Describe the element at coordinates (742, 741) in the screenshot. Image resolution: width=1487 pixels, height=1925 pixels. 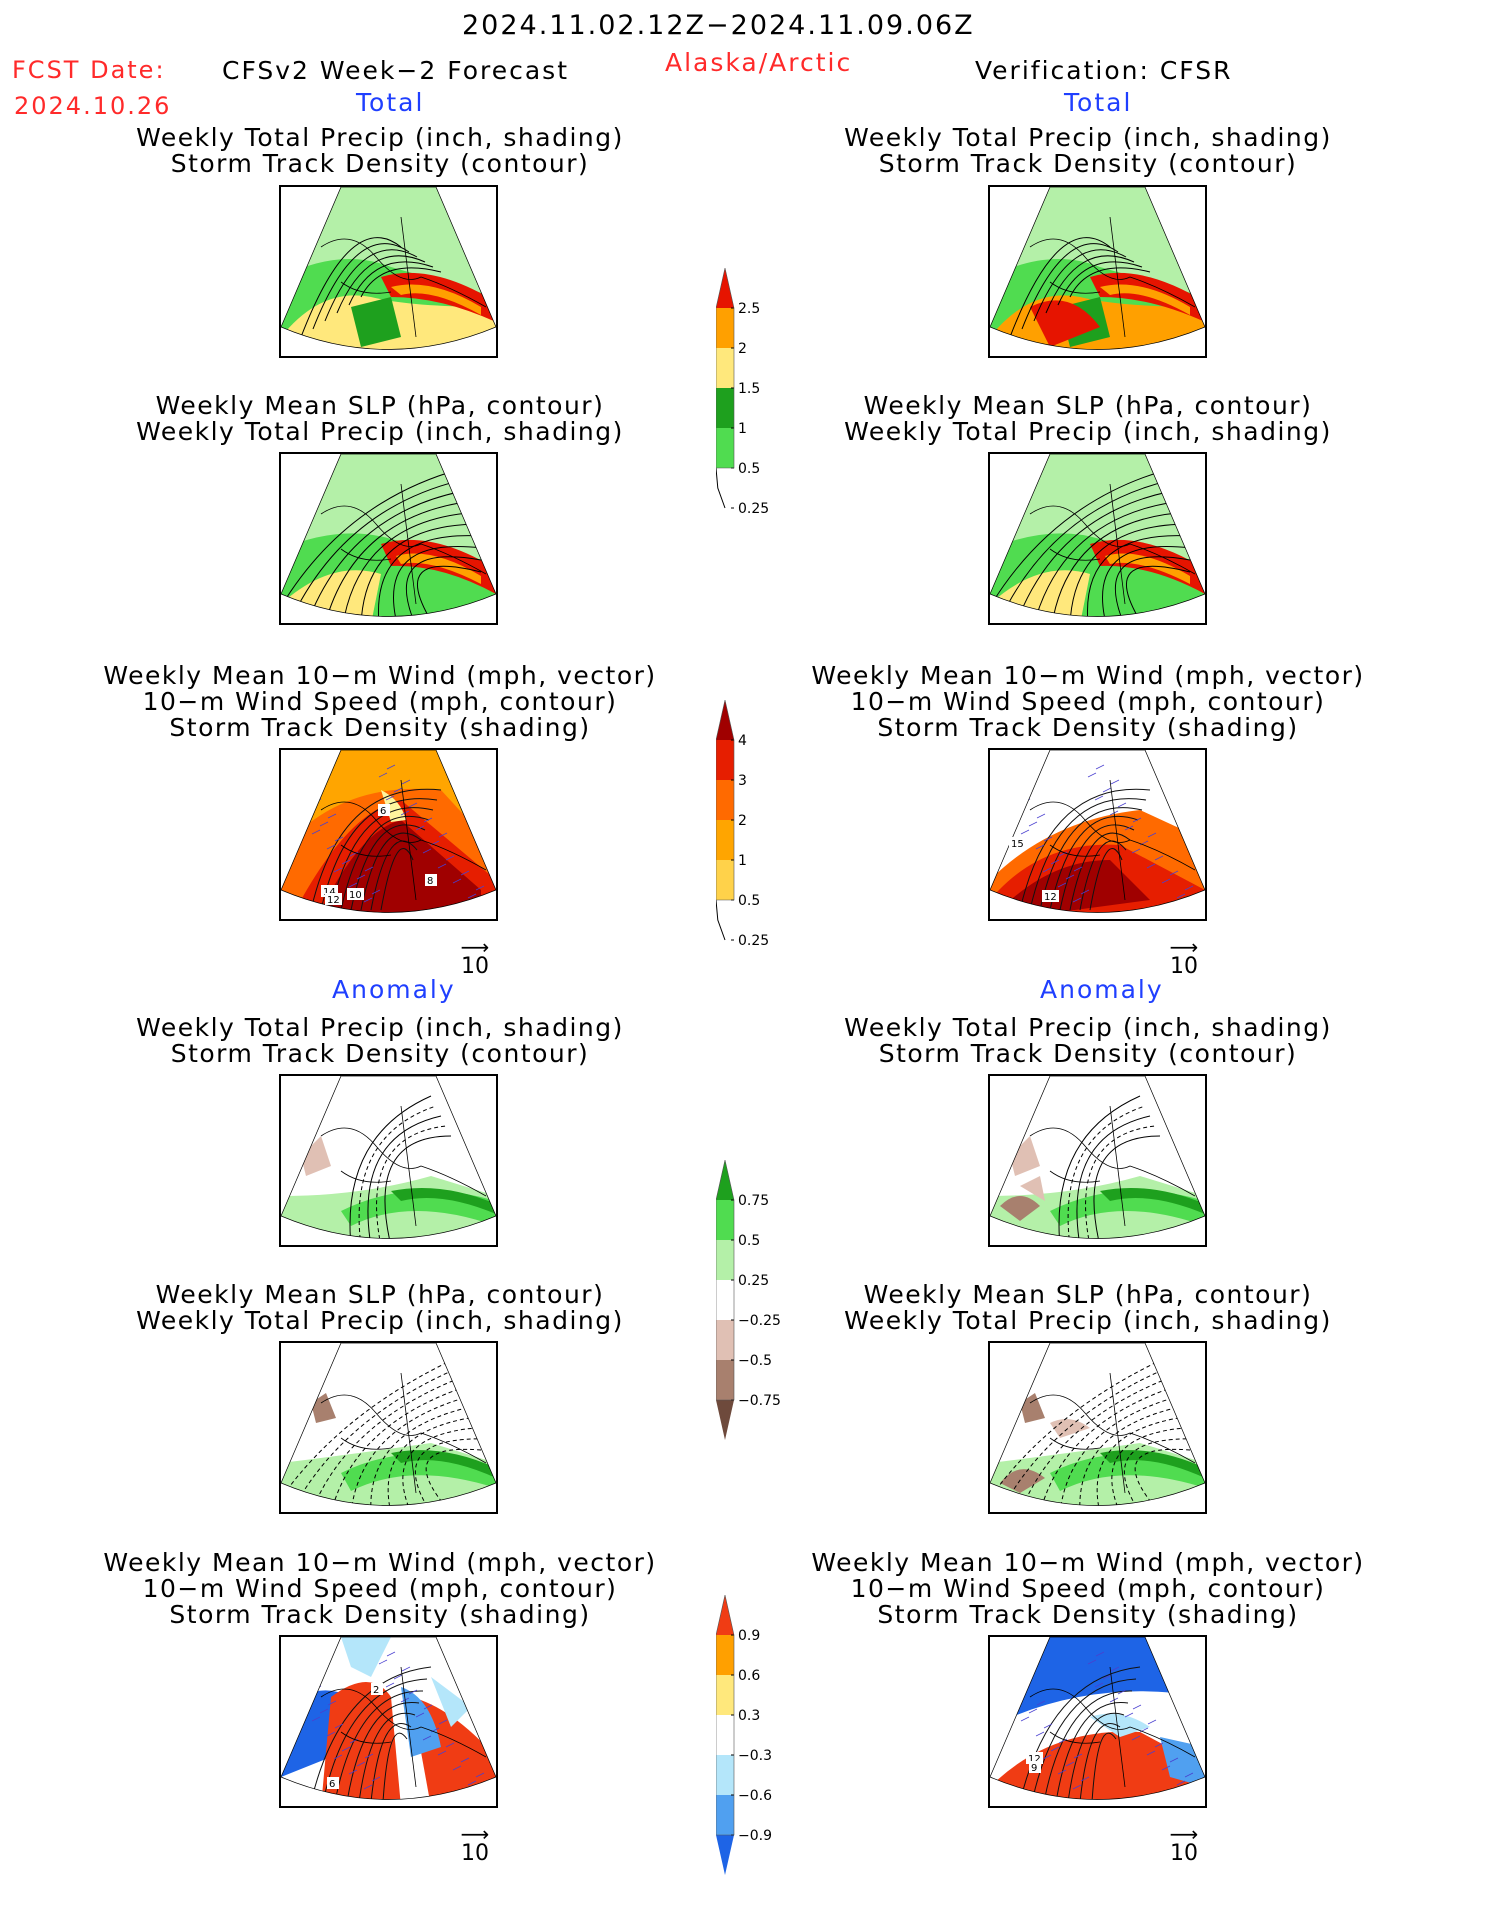
I see `colorbar-tick-label: 4` at that location.